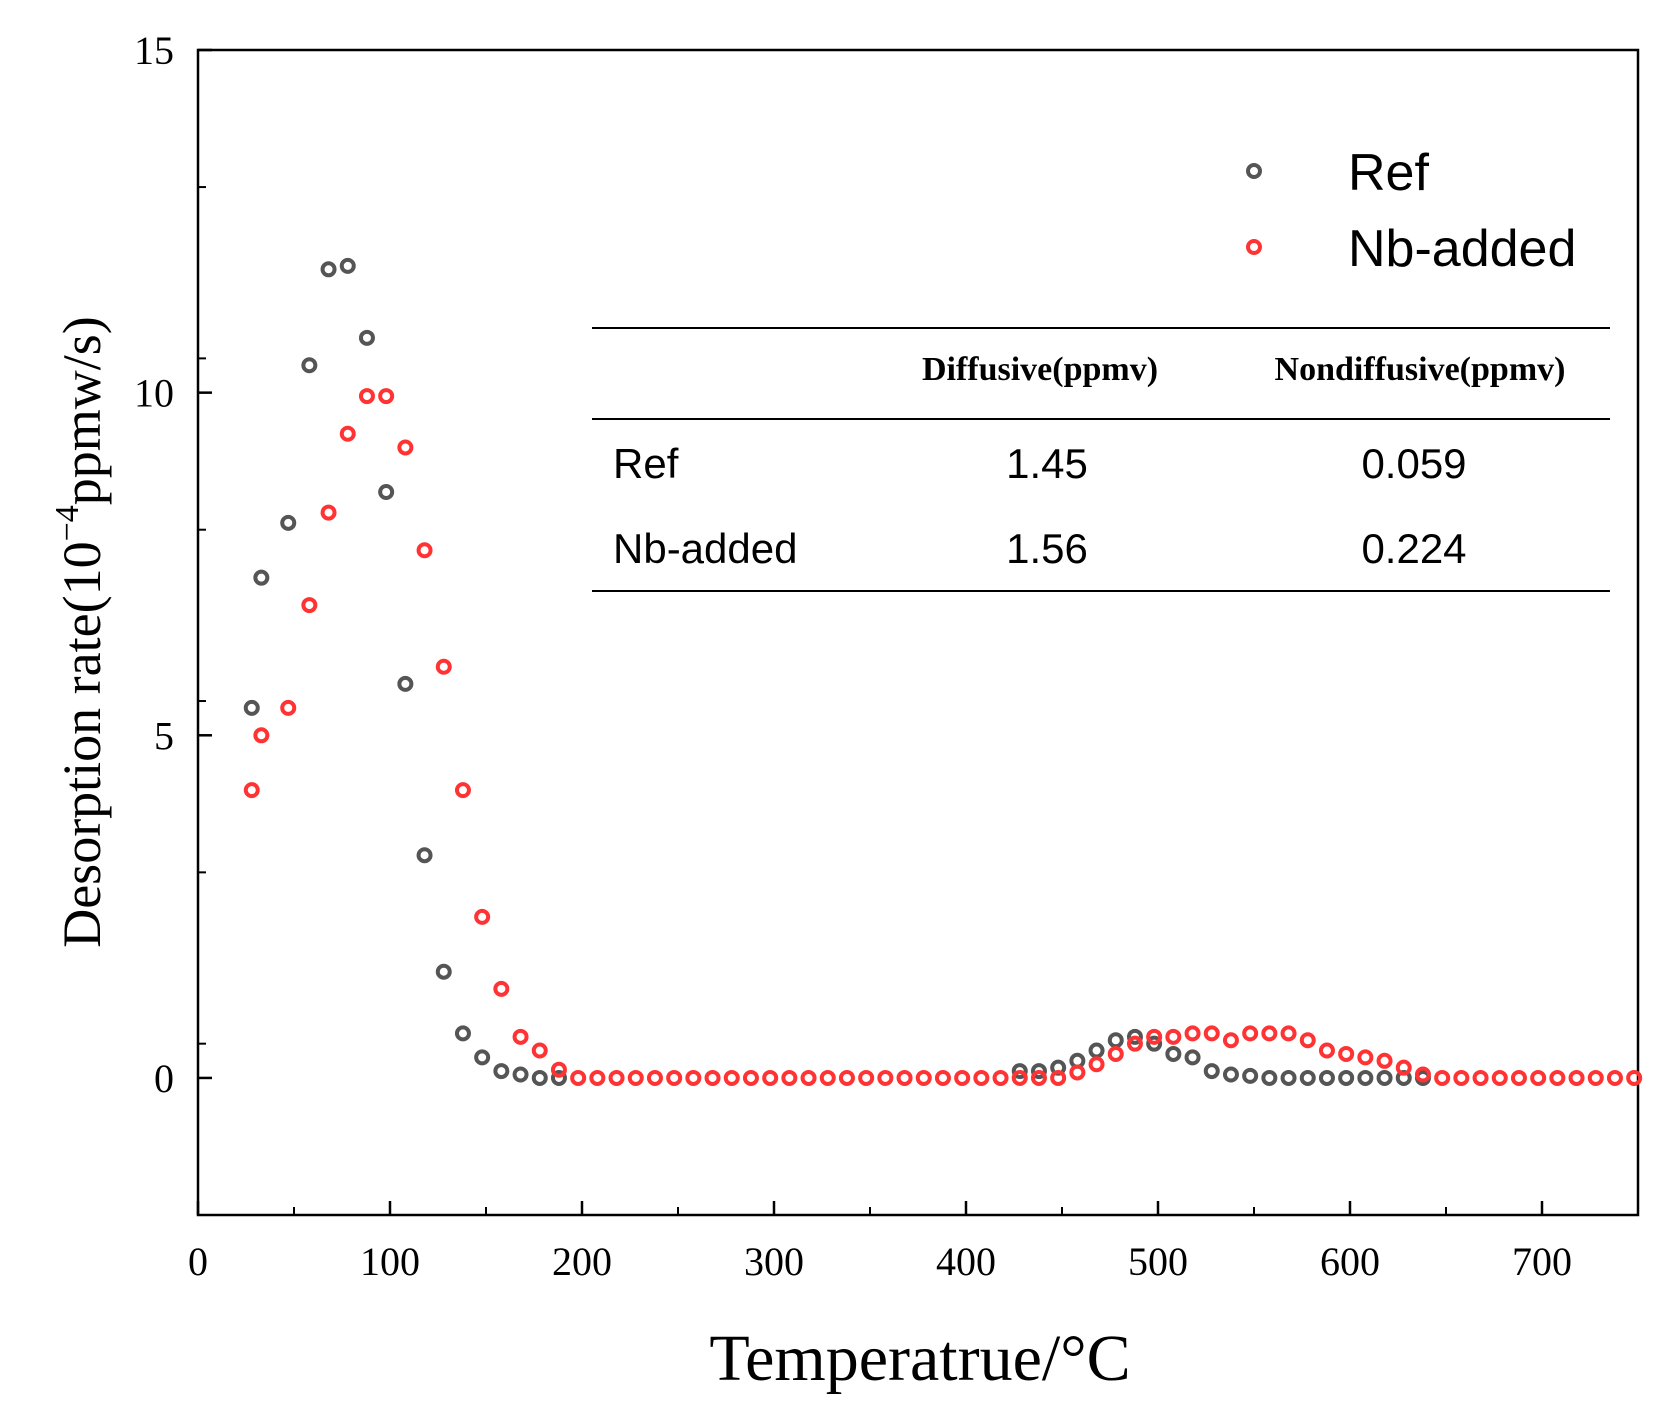  I want to click on inset-header-diffusive: Diffusive(ppmv), so click(1040, 369).